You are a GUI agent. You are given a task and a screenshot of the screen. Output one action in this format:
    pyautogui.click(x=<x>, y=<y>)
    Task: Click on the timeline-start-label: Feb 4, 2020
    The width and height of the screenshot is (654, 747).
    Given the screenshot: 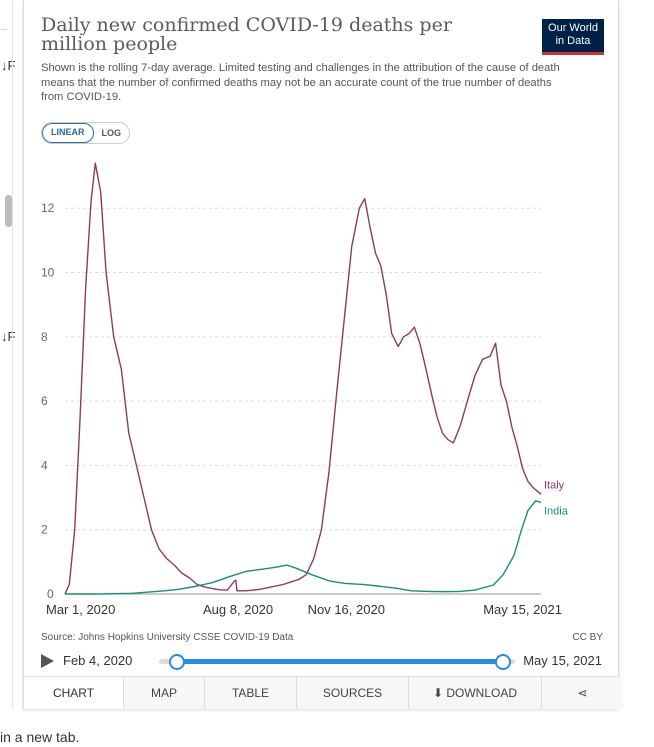 What is the action you would take?
    pyautogui.click(x=98, y=660)
    